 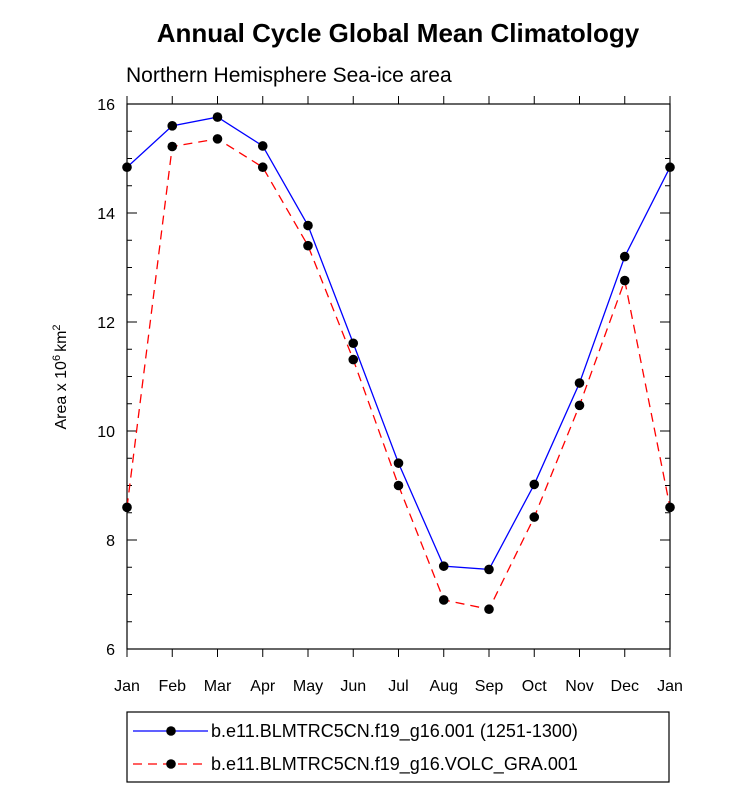 What do you see at coordinates (106, 432) in the screenshot?
I see `y-tick-label: 10` at bounding box center [106, 432].